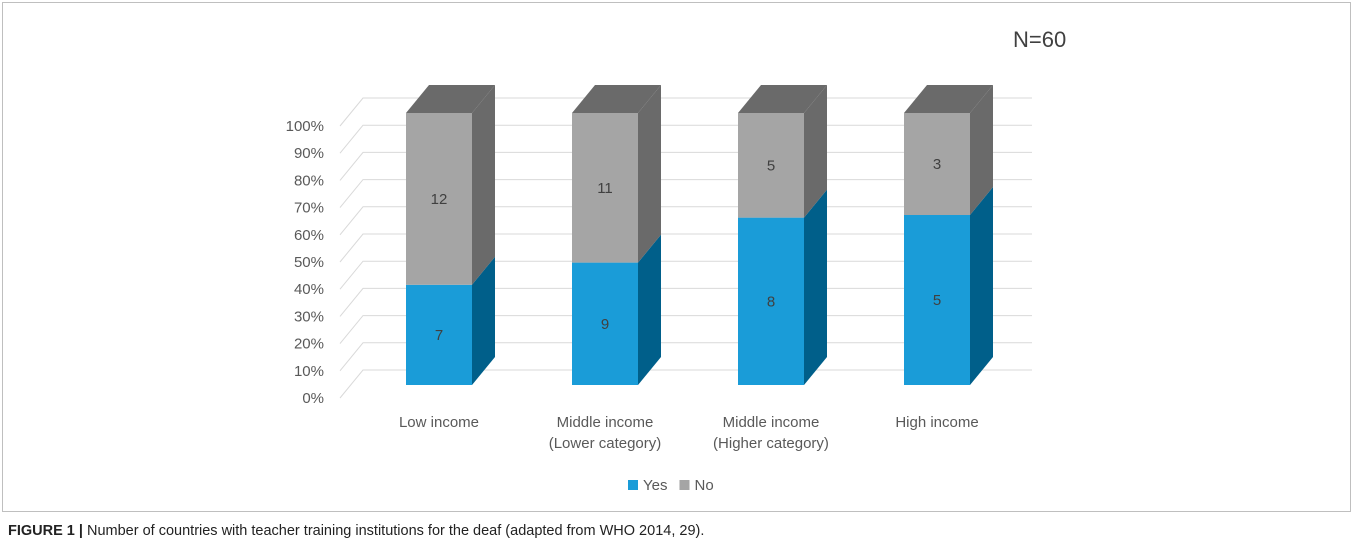  What do you see at coordinates (309, 316) in the screenshot?
I see `y-tick-label: 30%` at bounding box center [309, 316].